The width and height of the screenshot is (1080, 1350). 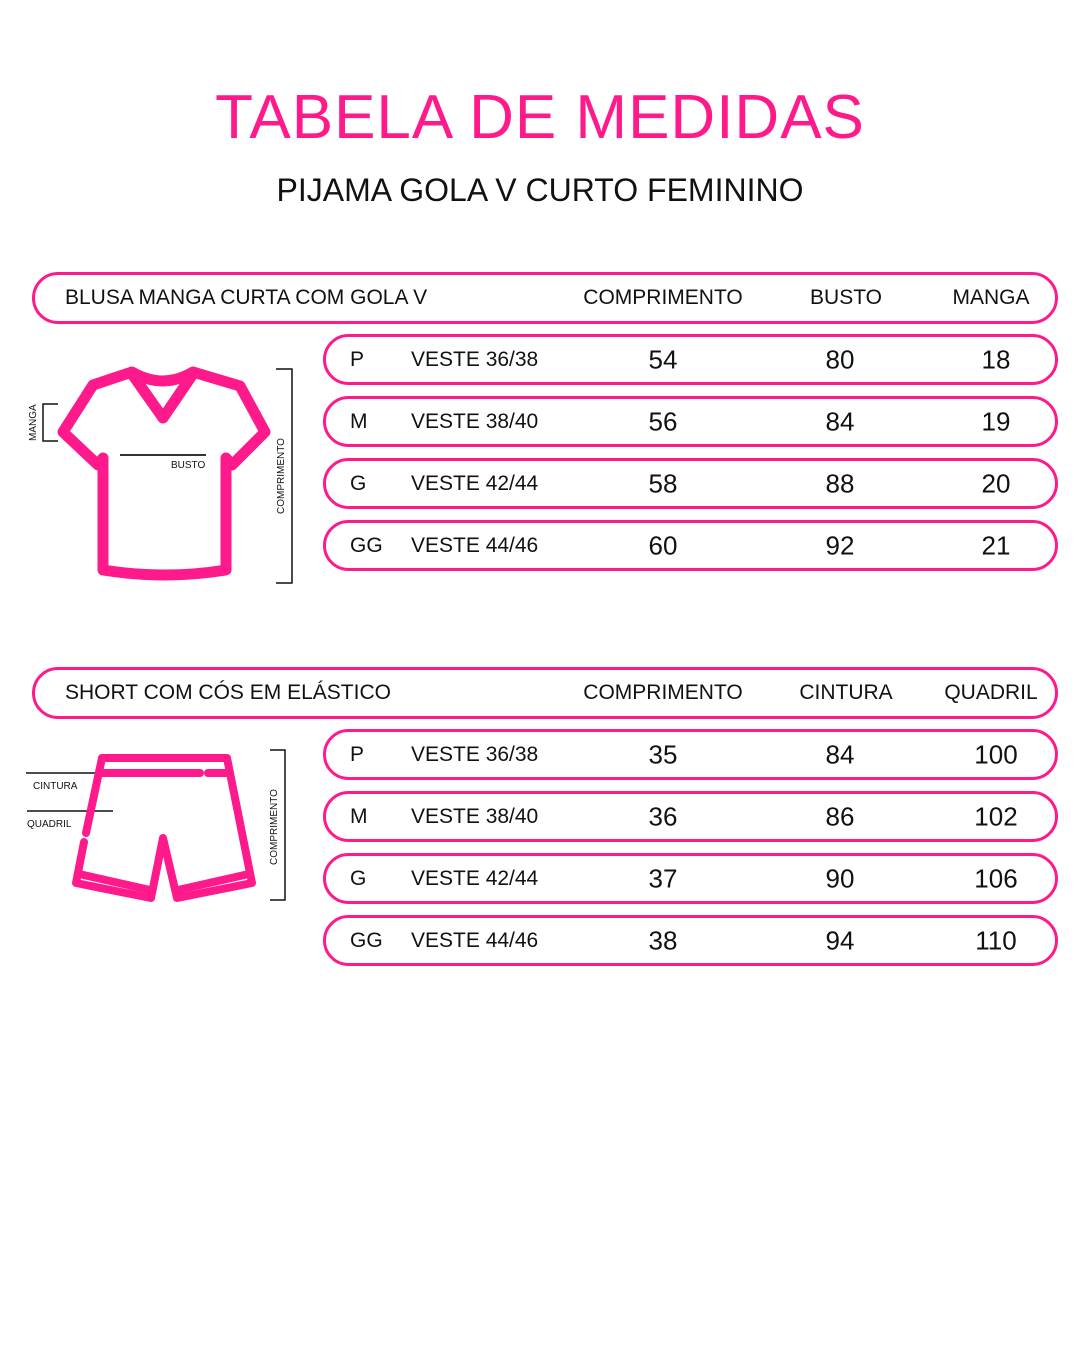 I want to click on measure-value: 19, so click(x=996, y=421).